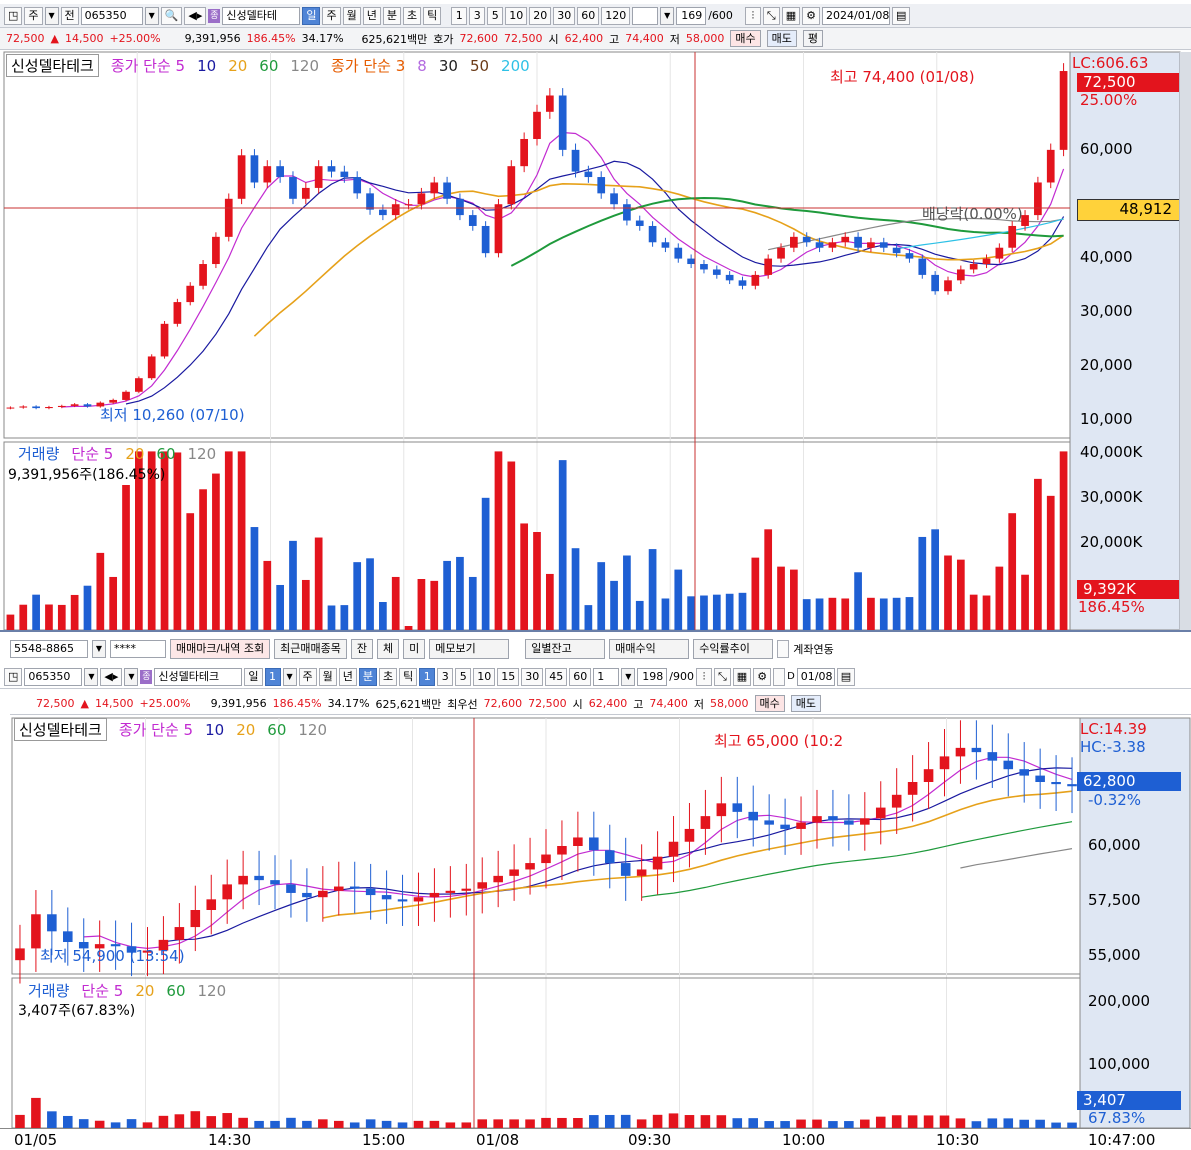  Describe the element at coordinates (220, 649) in the screenshot. I see `trade-mark-button: 매매마크/내역 조회` at that location.